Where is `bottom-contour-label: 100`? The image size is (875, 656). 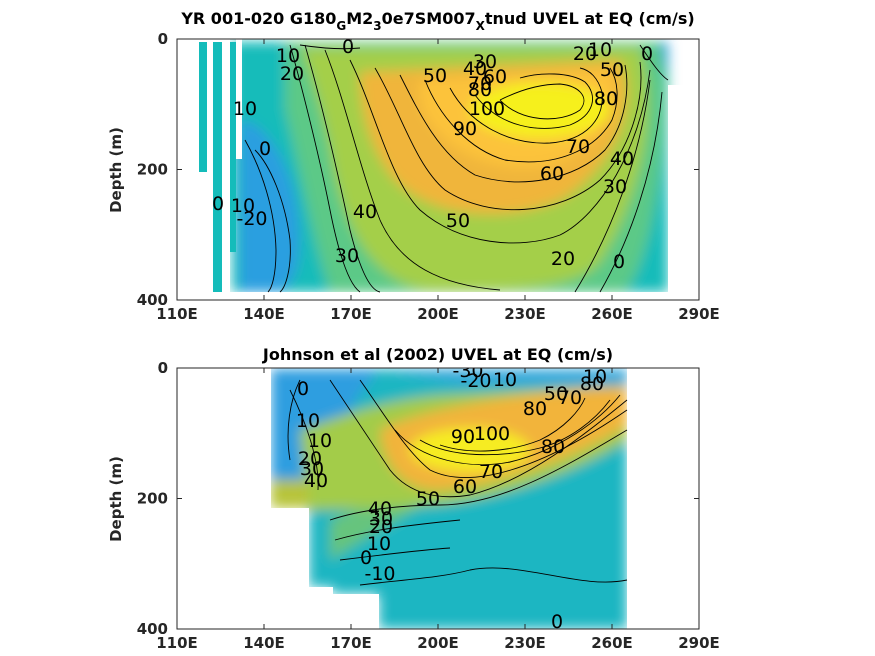
bottom-contour-label: 100 is located at coordinates (492, 434).